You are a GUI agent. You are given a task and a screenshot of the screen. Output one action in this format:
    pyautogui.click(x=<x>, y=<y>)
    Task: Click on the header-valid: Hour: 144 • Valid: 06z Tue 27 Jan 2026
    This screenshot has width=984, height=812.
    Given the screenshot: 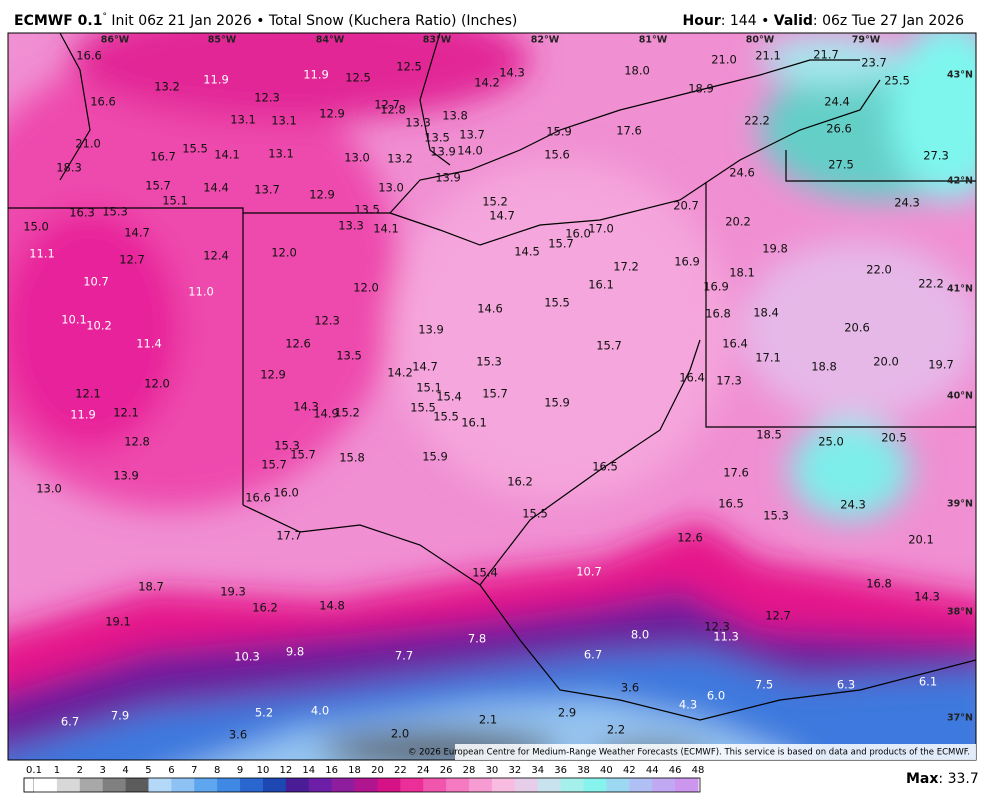 What is the action you would take?
    pyautogui.click(x=824, y=21)
    